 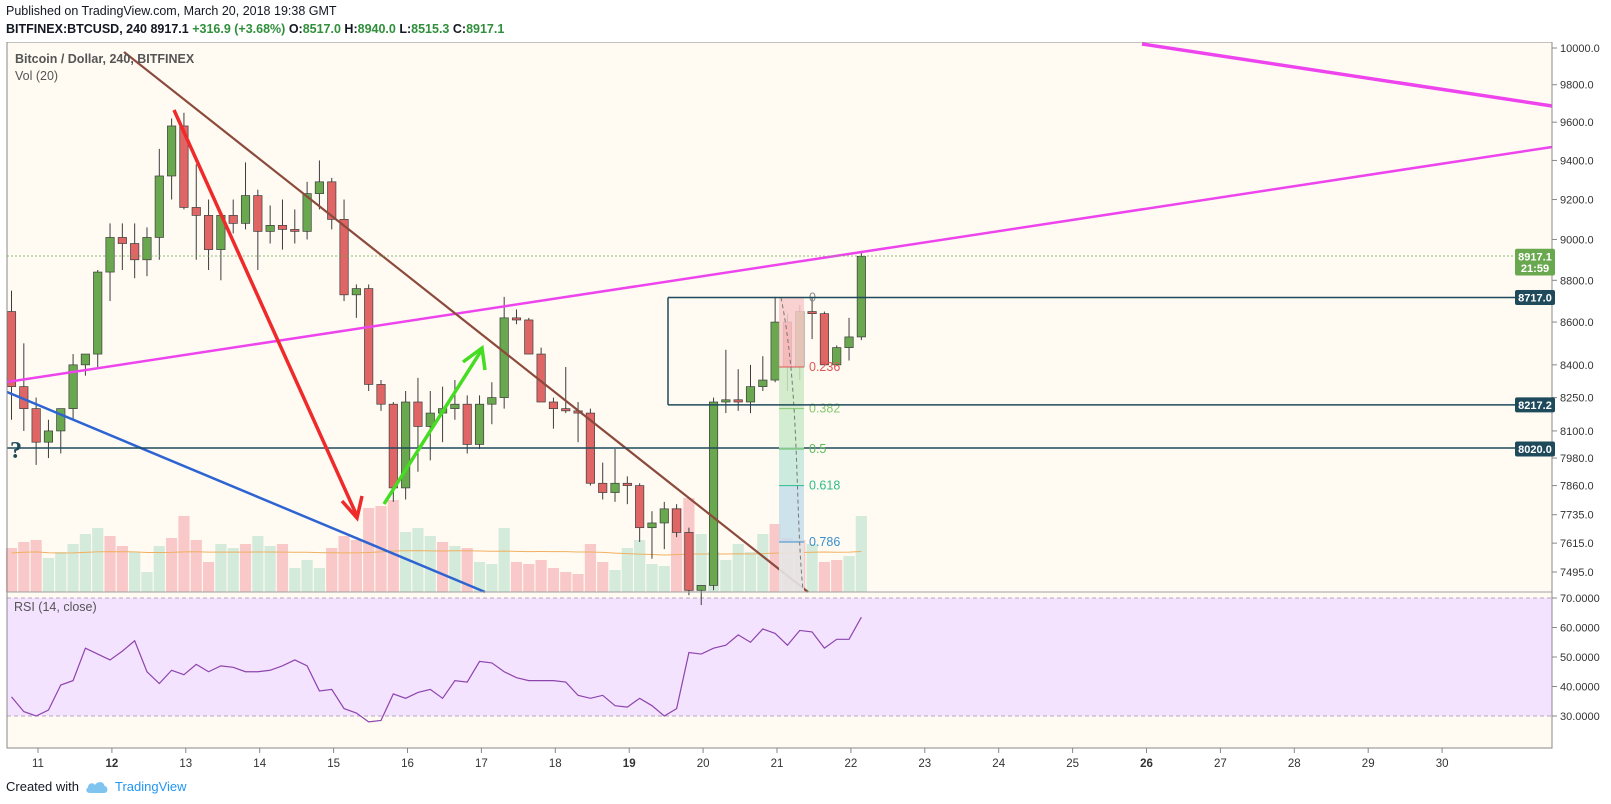 What do you see at coordinates (474, 357) in the screenshot?
I see `green-arrow-head` at bounding box center [474, 357].